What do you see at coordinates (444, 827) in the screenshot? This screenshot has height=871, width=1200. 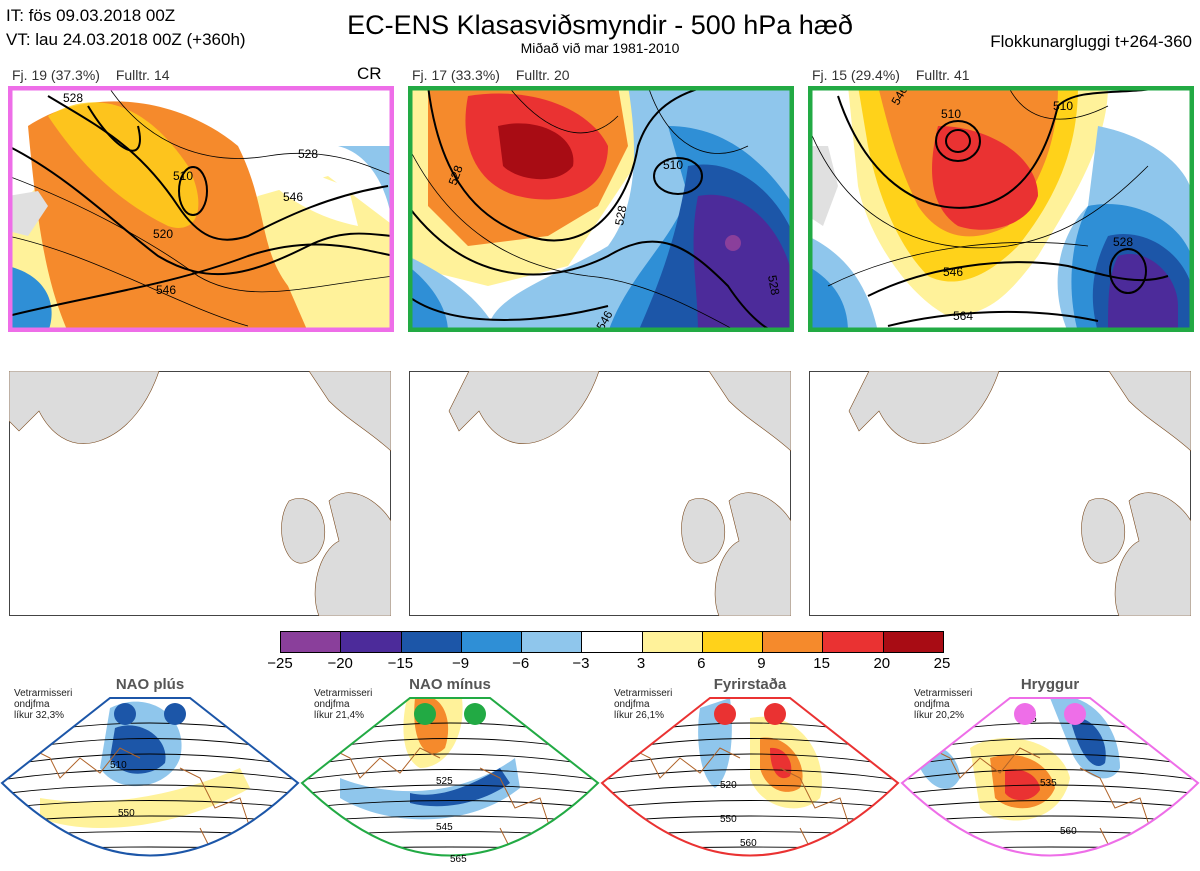 I see `regime-contour-label: 545` at bounding box center [444, 827].